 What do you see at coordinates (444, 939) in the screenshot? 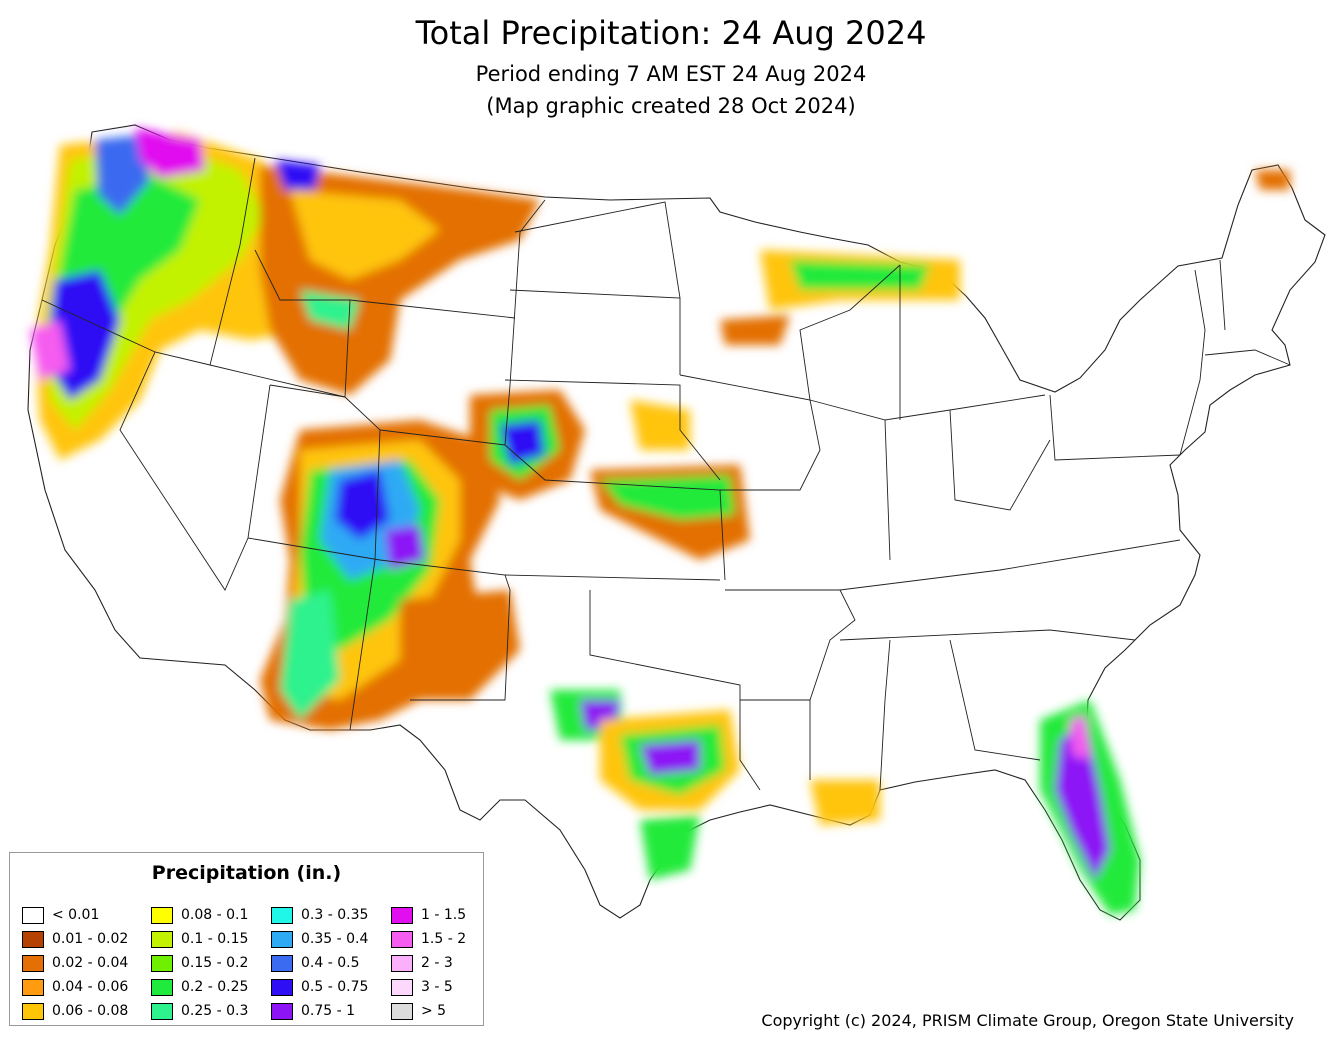
I see `legend-label: 1.5 - 2` at bounding box center [444, 939].